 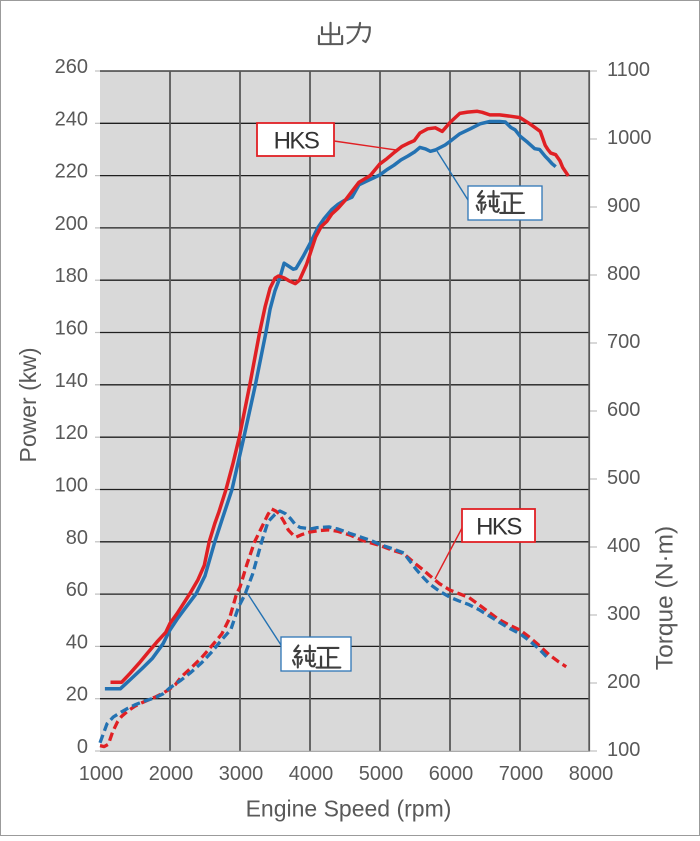 What do you see at coordinates (381, 774) in the screenshot?
I see `svg-text: 5000` at bounding box center [381, 774].